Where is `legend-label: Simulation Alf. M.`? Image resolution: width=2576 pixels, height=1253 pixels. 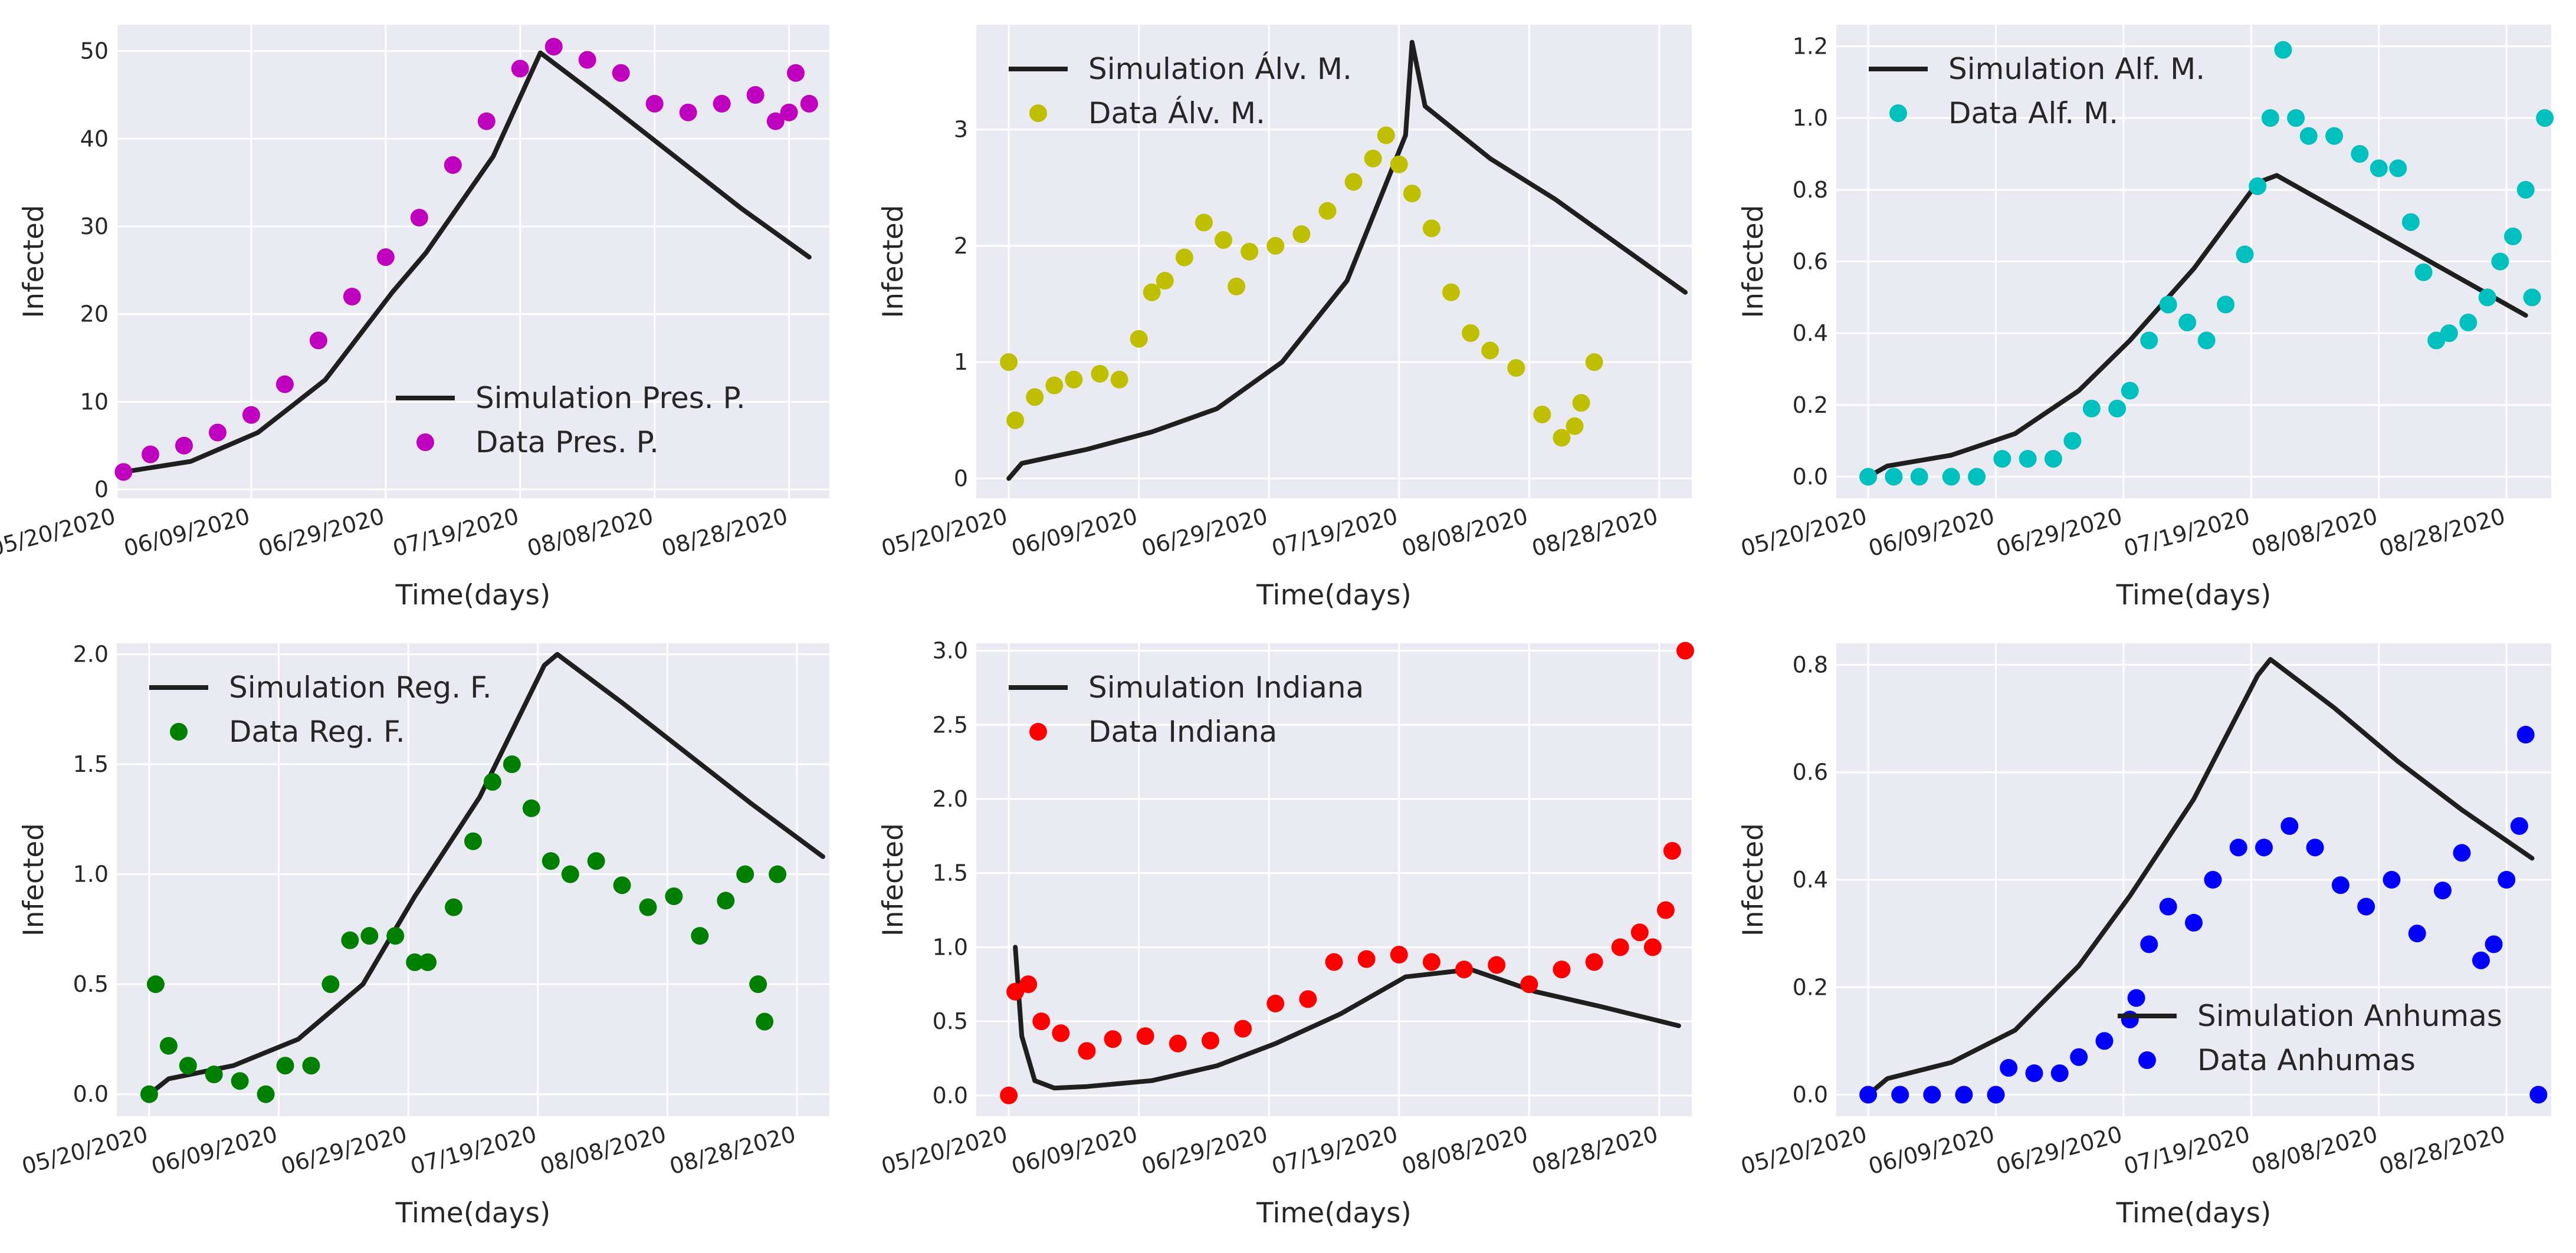 legend-label: Simulation Alf. M. is located at coordinates (2076, 69).